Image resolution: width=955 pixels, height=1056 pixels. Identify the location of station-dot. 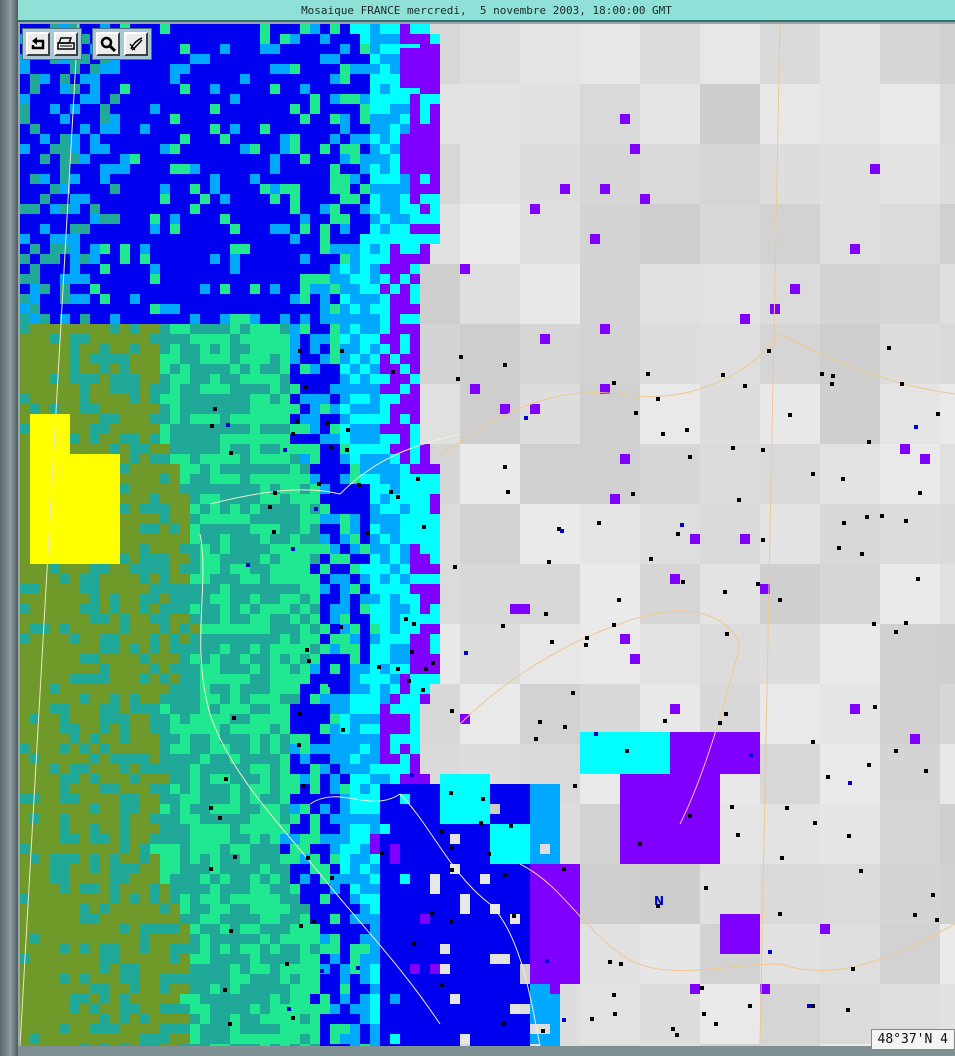
(211, 869).